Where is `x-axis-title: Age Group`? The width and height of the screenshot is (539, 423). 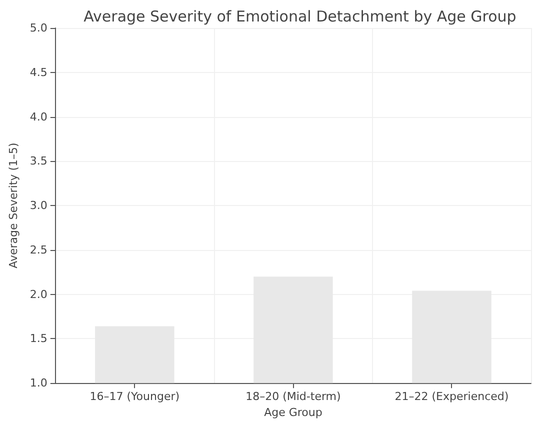 x-axis-title: Age Group is located at coordinates (293, 412).